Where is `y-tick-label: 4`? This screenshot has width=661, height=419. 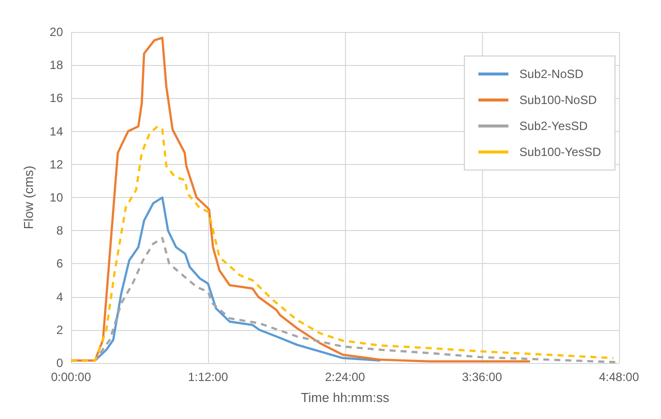 y-tick-label: 4 is located at coordinates (60, 297).